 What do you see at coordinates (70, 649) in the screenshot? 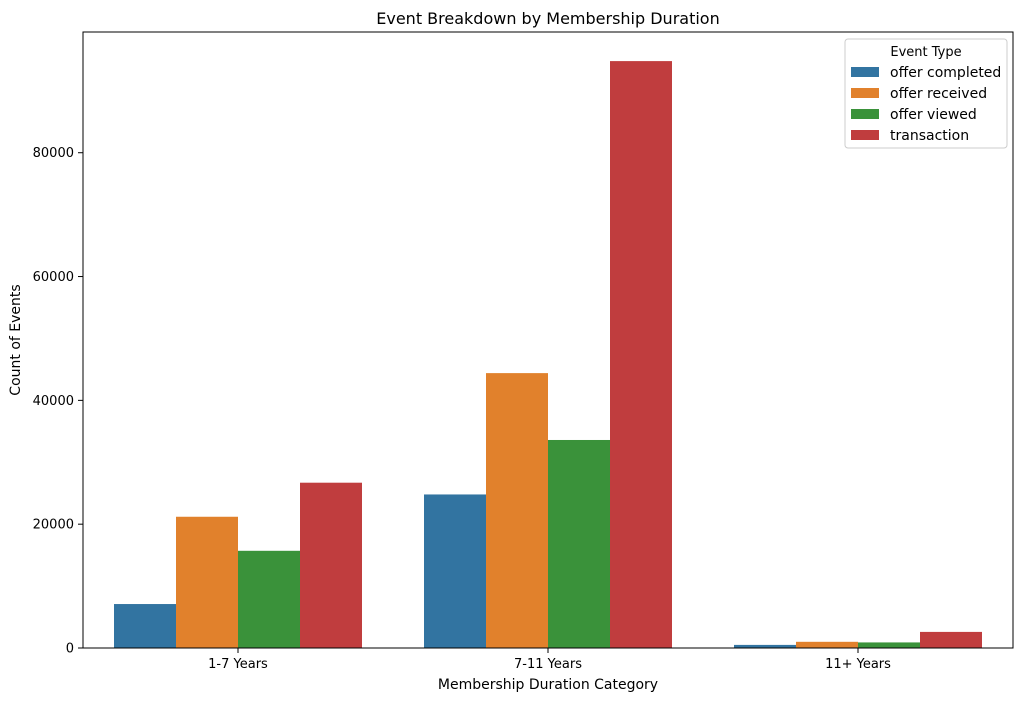
I see `y-tick-label: 0` at bounding box center [70, 649].